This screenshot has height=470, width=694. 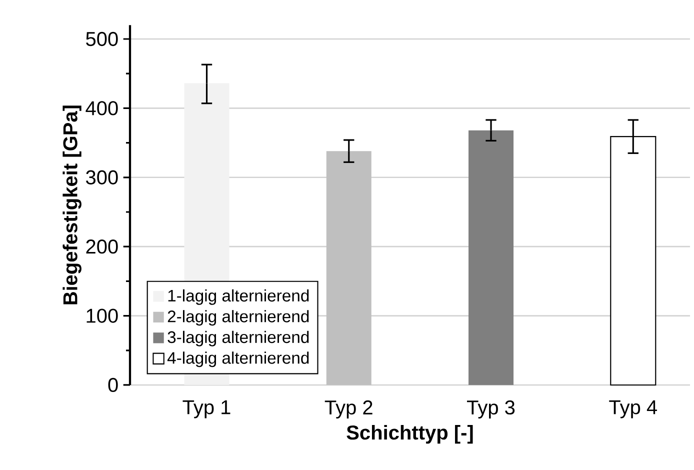 I want to click on x-axis-title: Schichttyp [-], so click(x=409, y=434).